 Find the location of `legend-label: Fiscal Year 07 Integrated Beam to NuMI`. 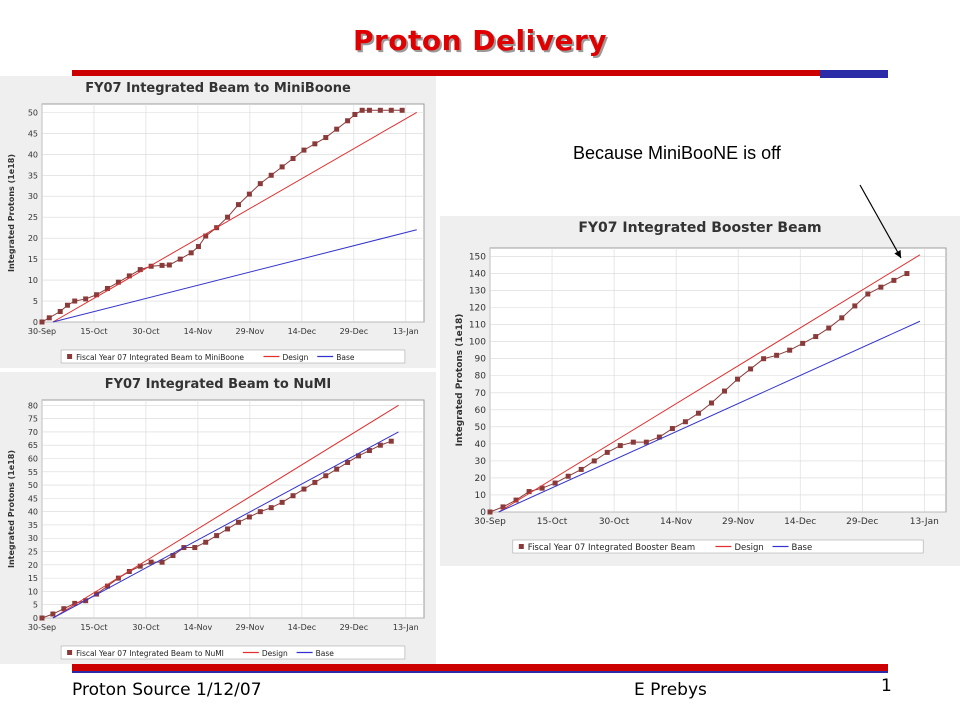

legend-label: Fiscal Year 07 Integrated Beam to NuMI is located at coordinates (150, 653).